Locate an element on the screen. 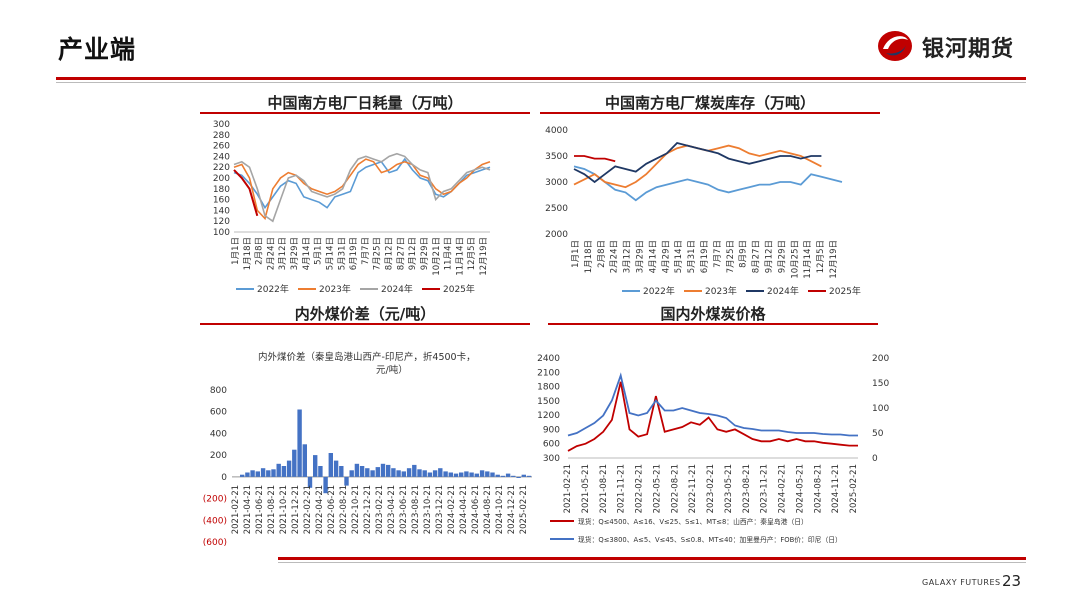  x-tick-label: 7月7日 is located at coordinates (718, 254).